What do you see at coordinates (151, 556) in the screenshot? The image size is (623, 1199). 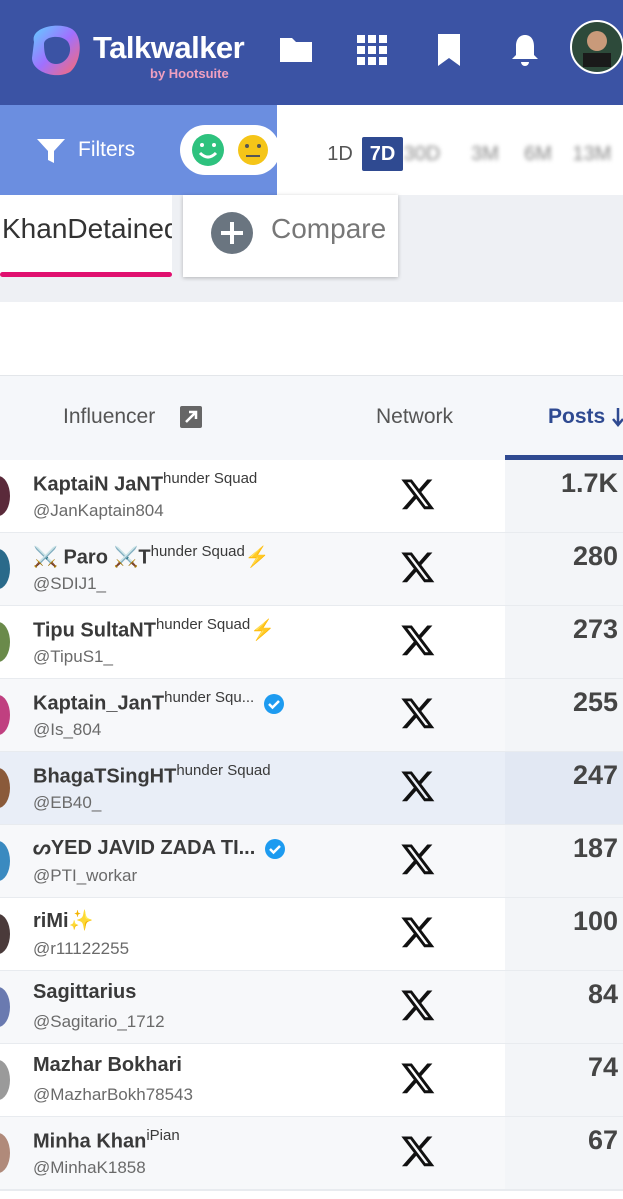 I see `influencer-name: ⚔️ Paro ⚔️Thunder Squad⚡` at bounding box center [151, 556].